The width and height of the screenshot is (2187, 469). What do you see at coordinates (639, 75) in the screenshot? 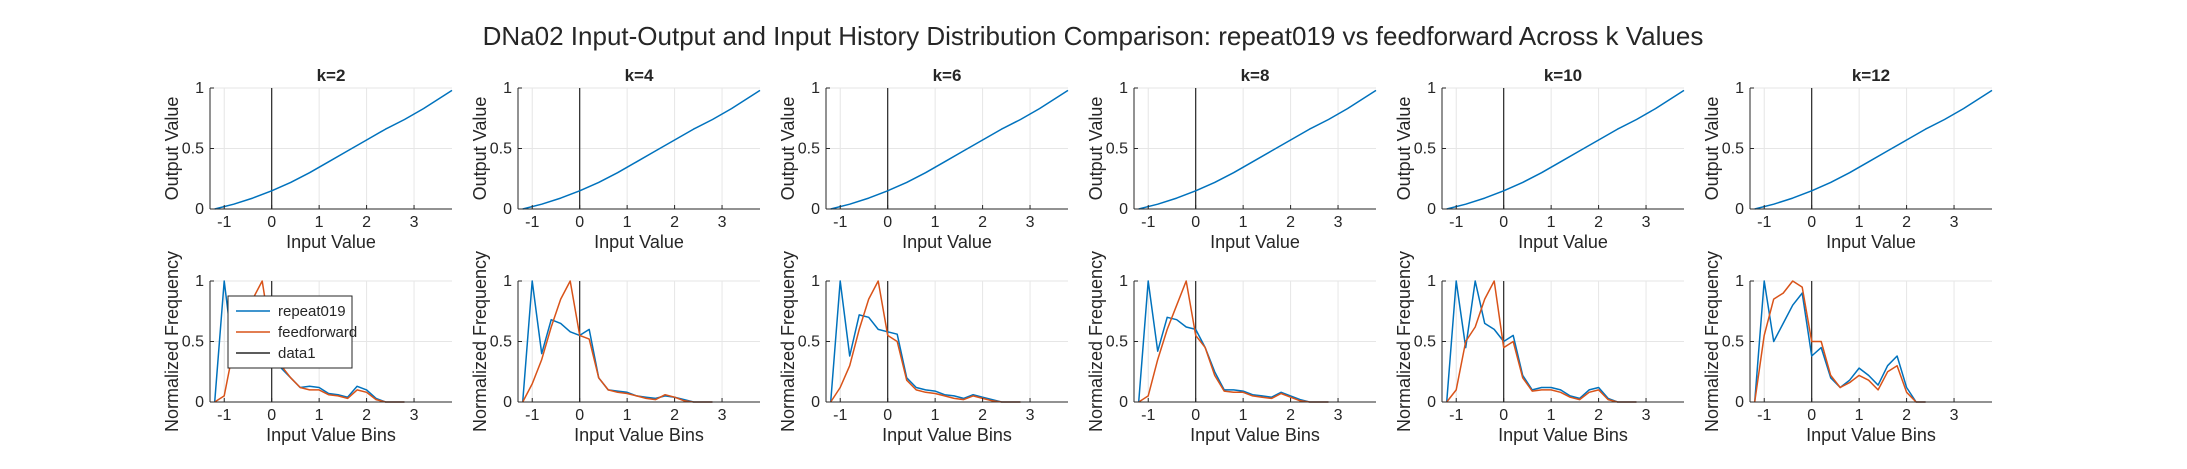
I see `panel-title: k=4` at bounding box center [639, 75].